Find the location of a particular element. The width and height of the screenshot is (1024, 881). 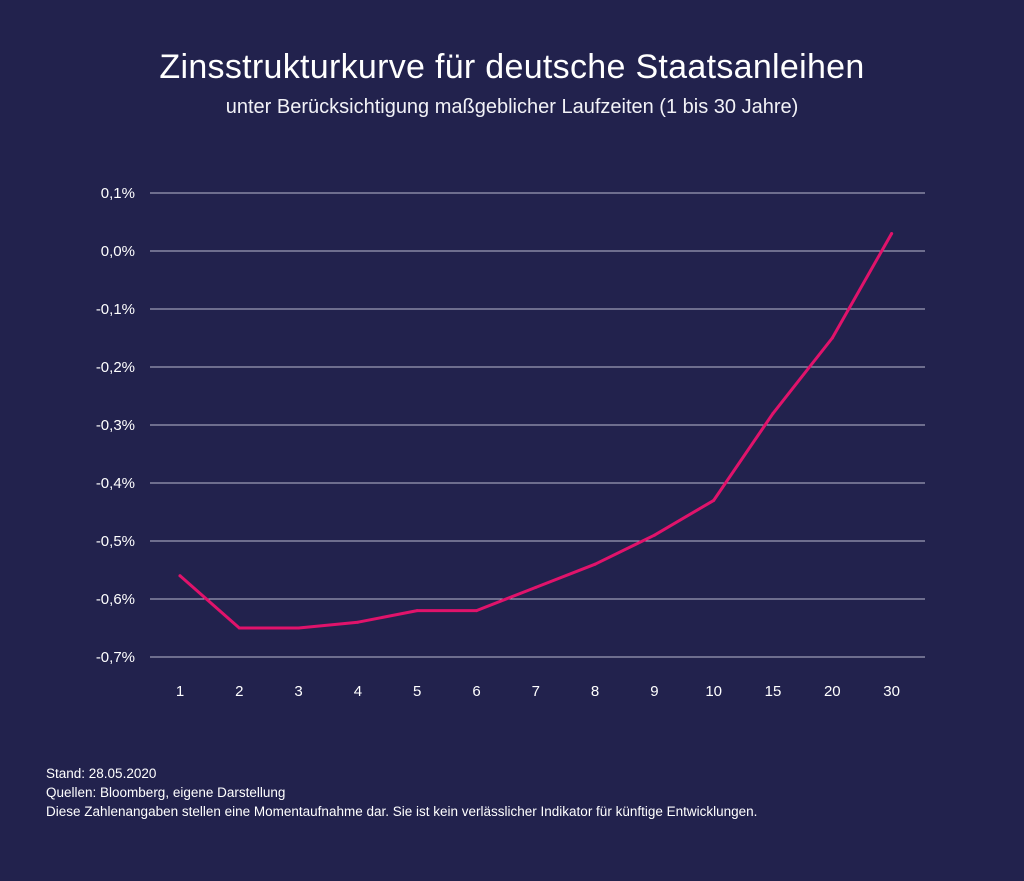

x-tick-label: 1 is located at coordinates (180, 691).